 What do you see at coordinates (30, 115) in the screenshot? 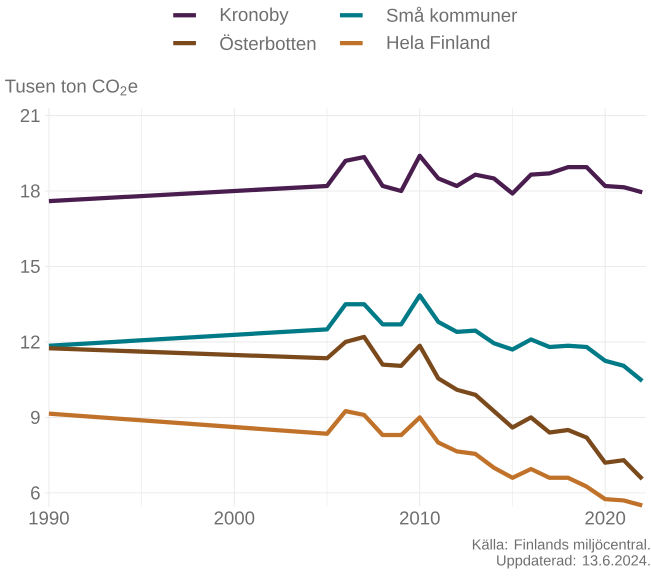
I see `y-tick-label: 21` at bounding box center [30, 115].